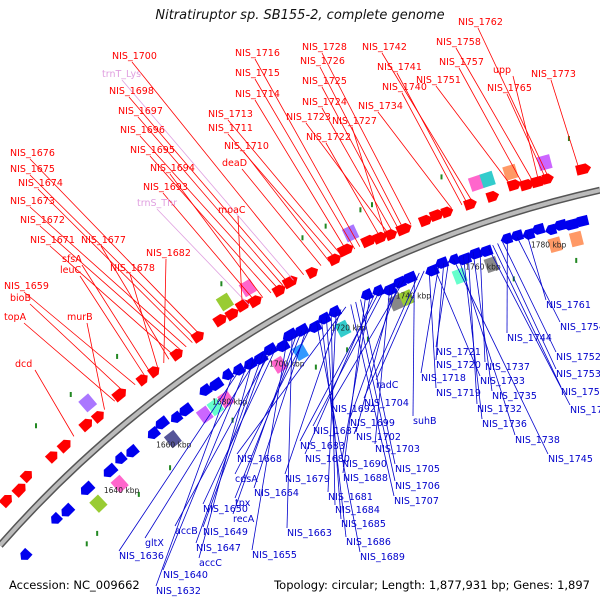  What do you see at coordinates (134, 56) in the screenshot?
I see `gene-label: NIS_1700` at bounding box center [134, 56].